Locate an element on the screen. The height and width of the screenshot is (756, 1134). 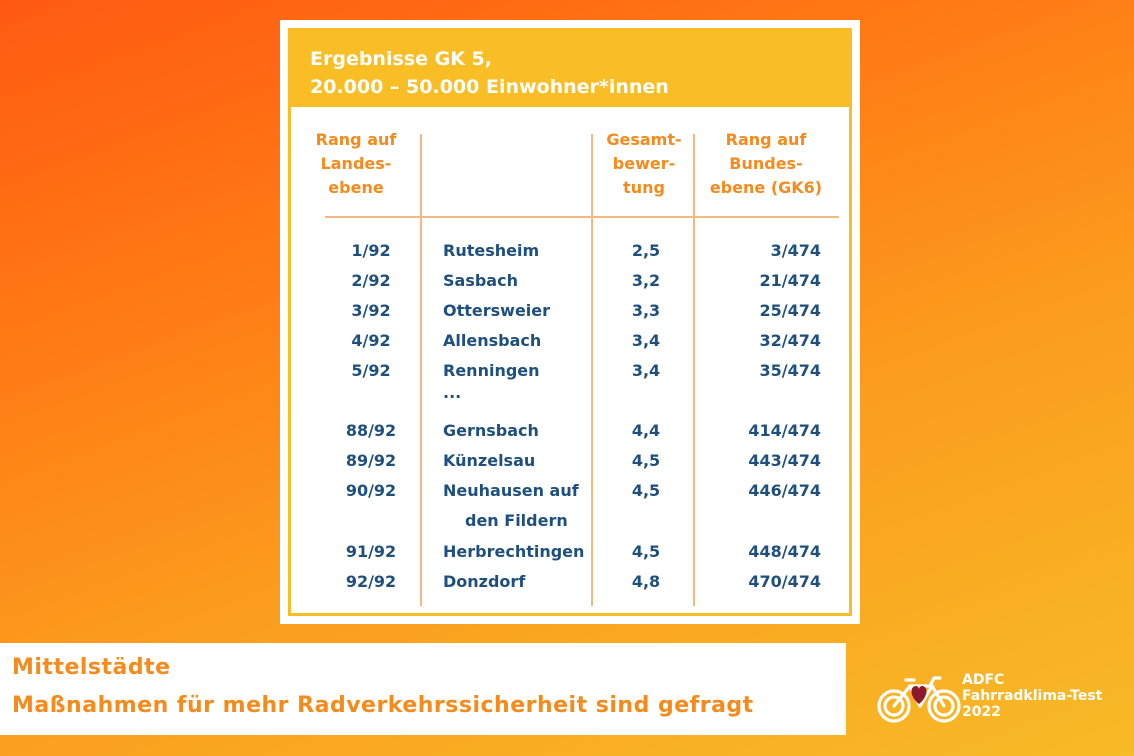
rank-federal: 414/474 is located at coordinates (784, 430).